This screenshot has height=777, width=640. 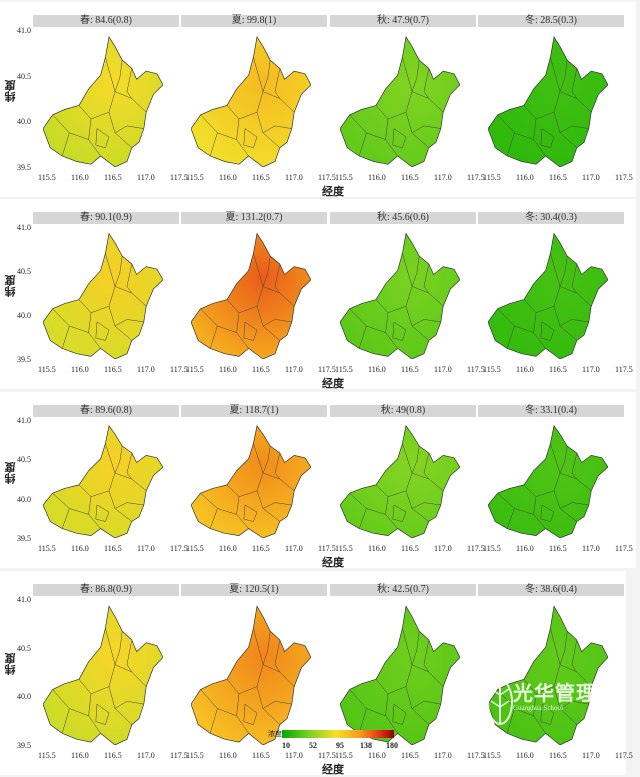 What do you see at coordinates (538, 708) in the screenshot?
I see `watermark-subtext: Guanghua School` at bounding box center [538, 708].